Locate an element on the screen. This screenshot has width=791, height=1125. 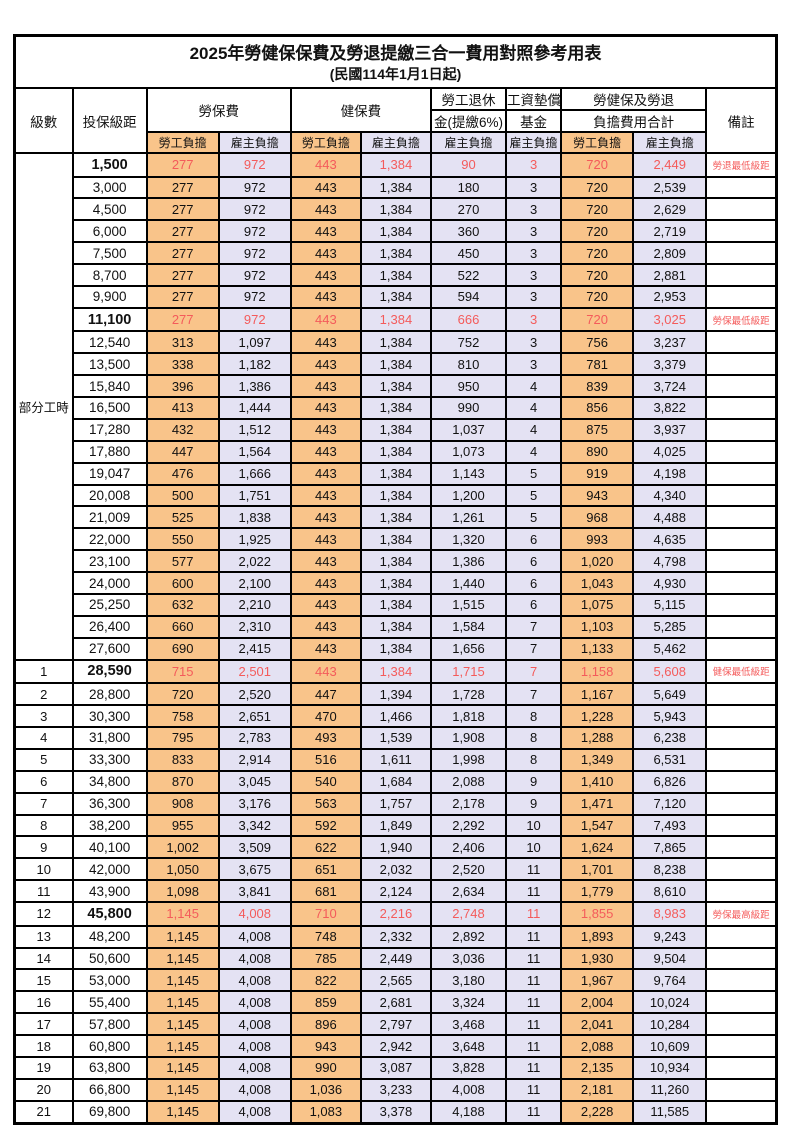
cell-bracket: 63,800 is located at coordinates (109, 1067).